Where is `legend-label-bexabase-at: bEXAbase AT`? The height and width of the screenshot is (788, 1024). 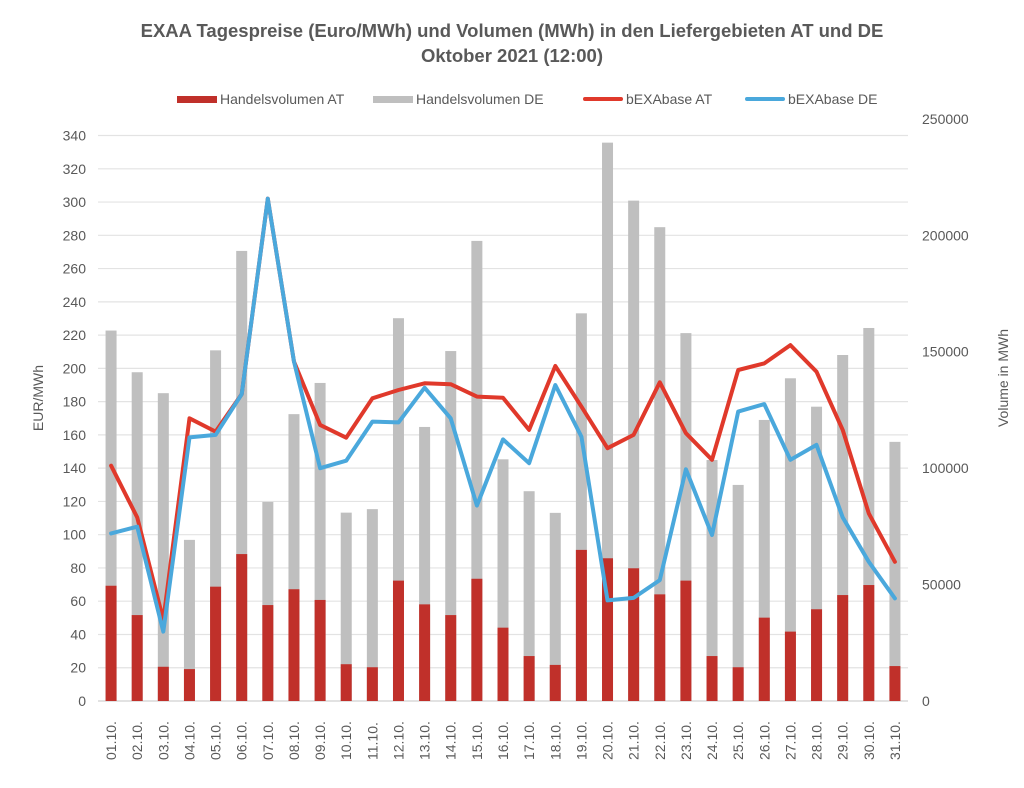 legend-label-bexabase-at: bEXAbase AT is located at coordinates (669, 99).